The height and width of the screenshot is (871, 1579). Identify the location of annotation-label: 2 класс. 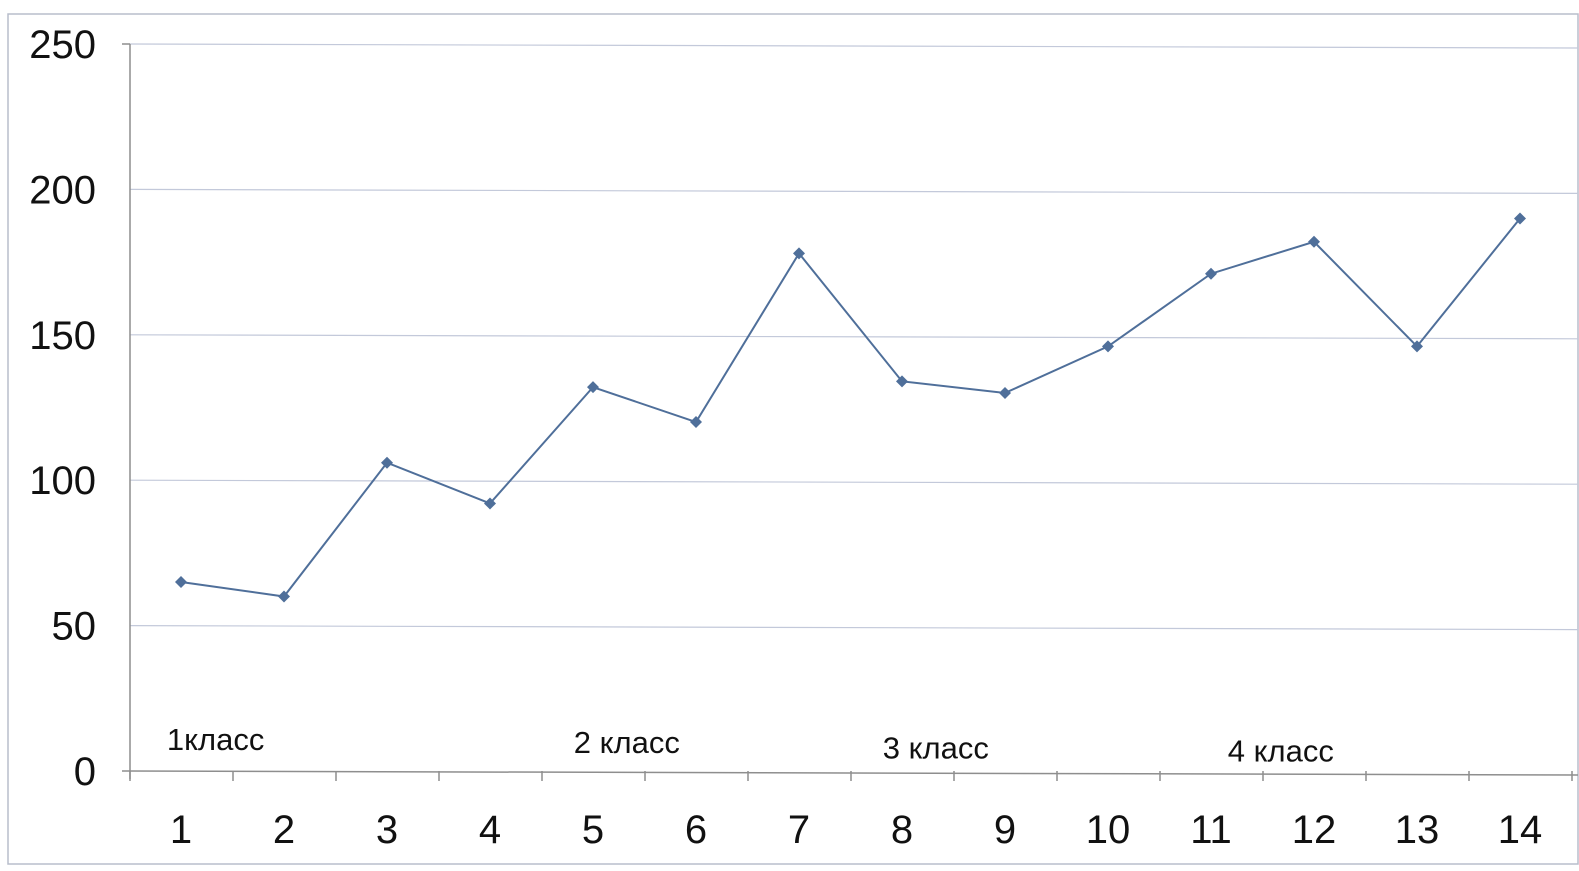
(627, 742).